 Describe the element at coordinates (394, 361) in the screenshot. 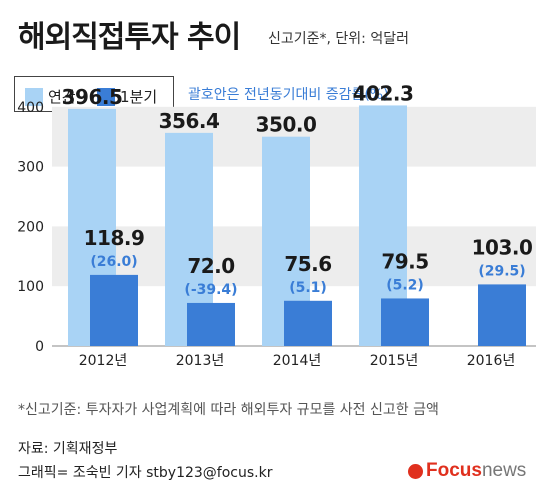

I see `x-tick-label: 2015년` at that location.